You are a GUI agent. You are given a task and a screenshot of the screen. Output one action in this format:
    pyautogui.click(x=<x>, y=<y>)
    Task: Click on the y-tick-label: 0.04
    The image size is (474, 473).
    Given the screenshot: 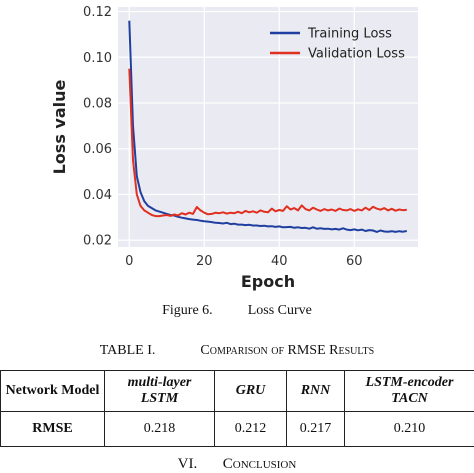 What is the action you would take?
    pyautogui.click(x=97, y=195)
    